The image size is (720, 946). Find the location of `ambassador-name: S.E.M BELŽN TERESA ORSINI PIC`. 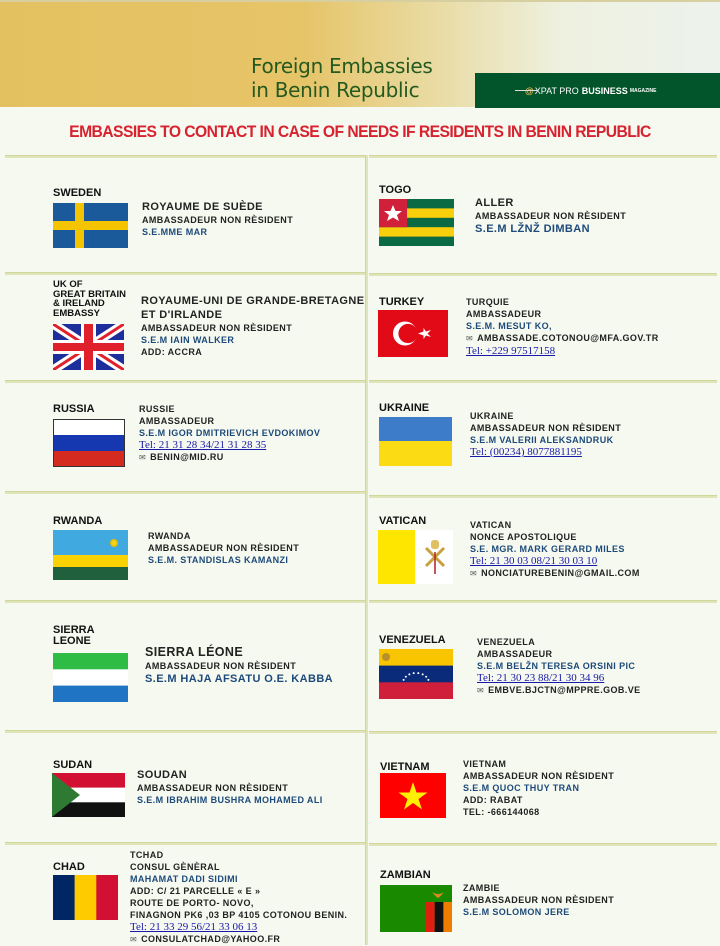

ambassador-name: S.E.M BELŽN TERESA ORSINI PIC is located at coordinates (556, 666).